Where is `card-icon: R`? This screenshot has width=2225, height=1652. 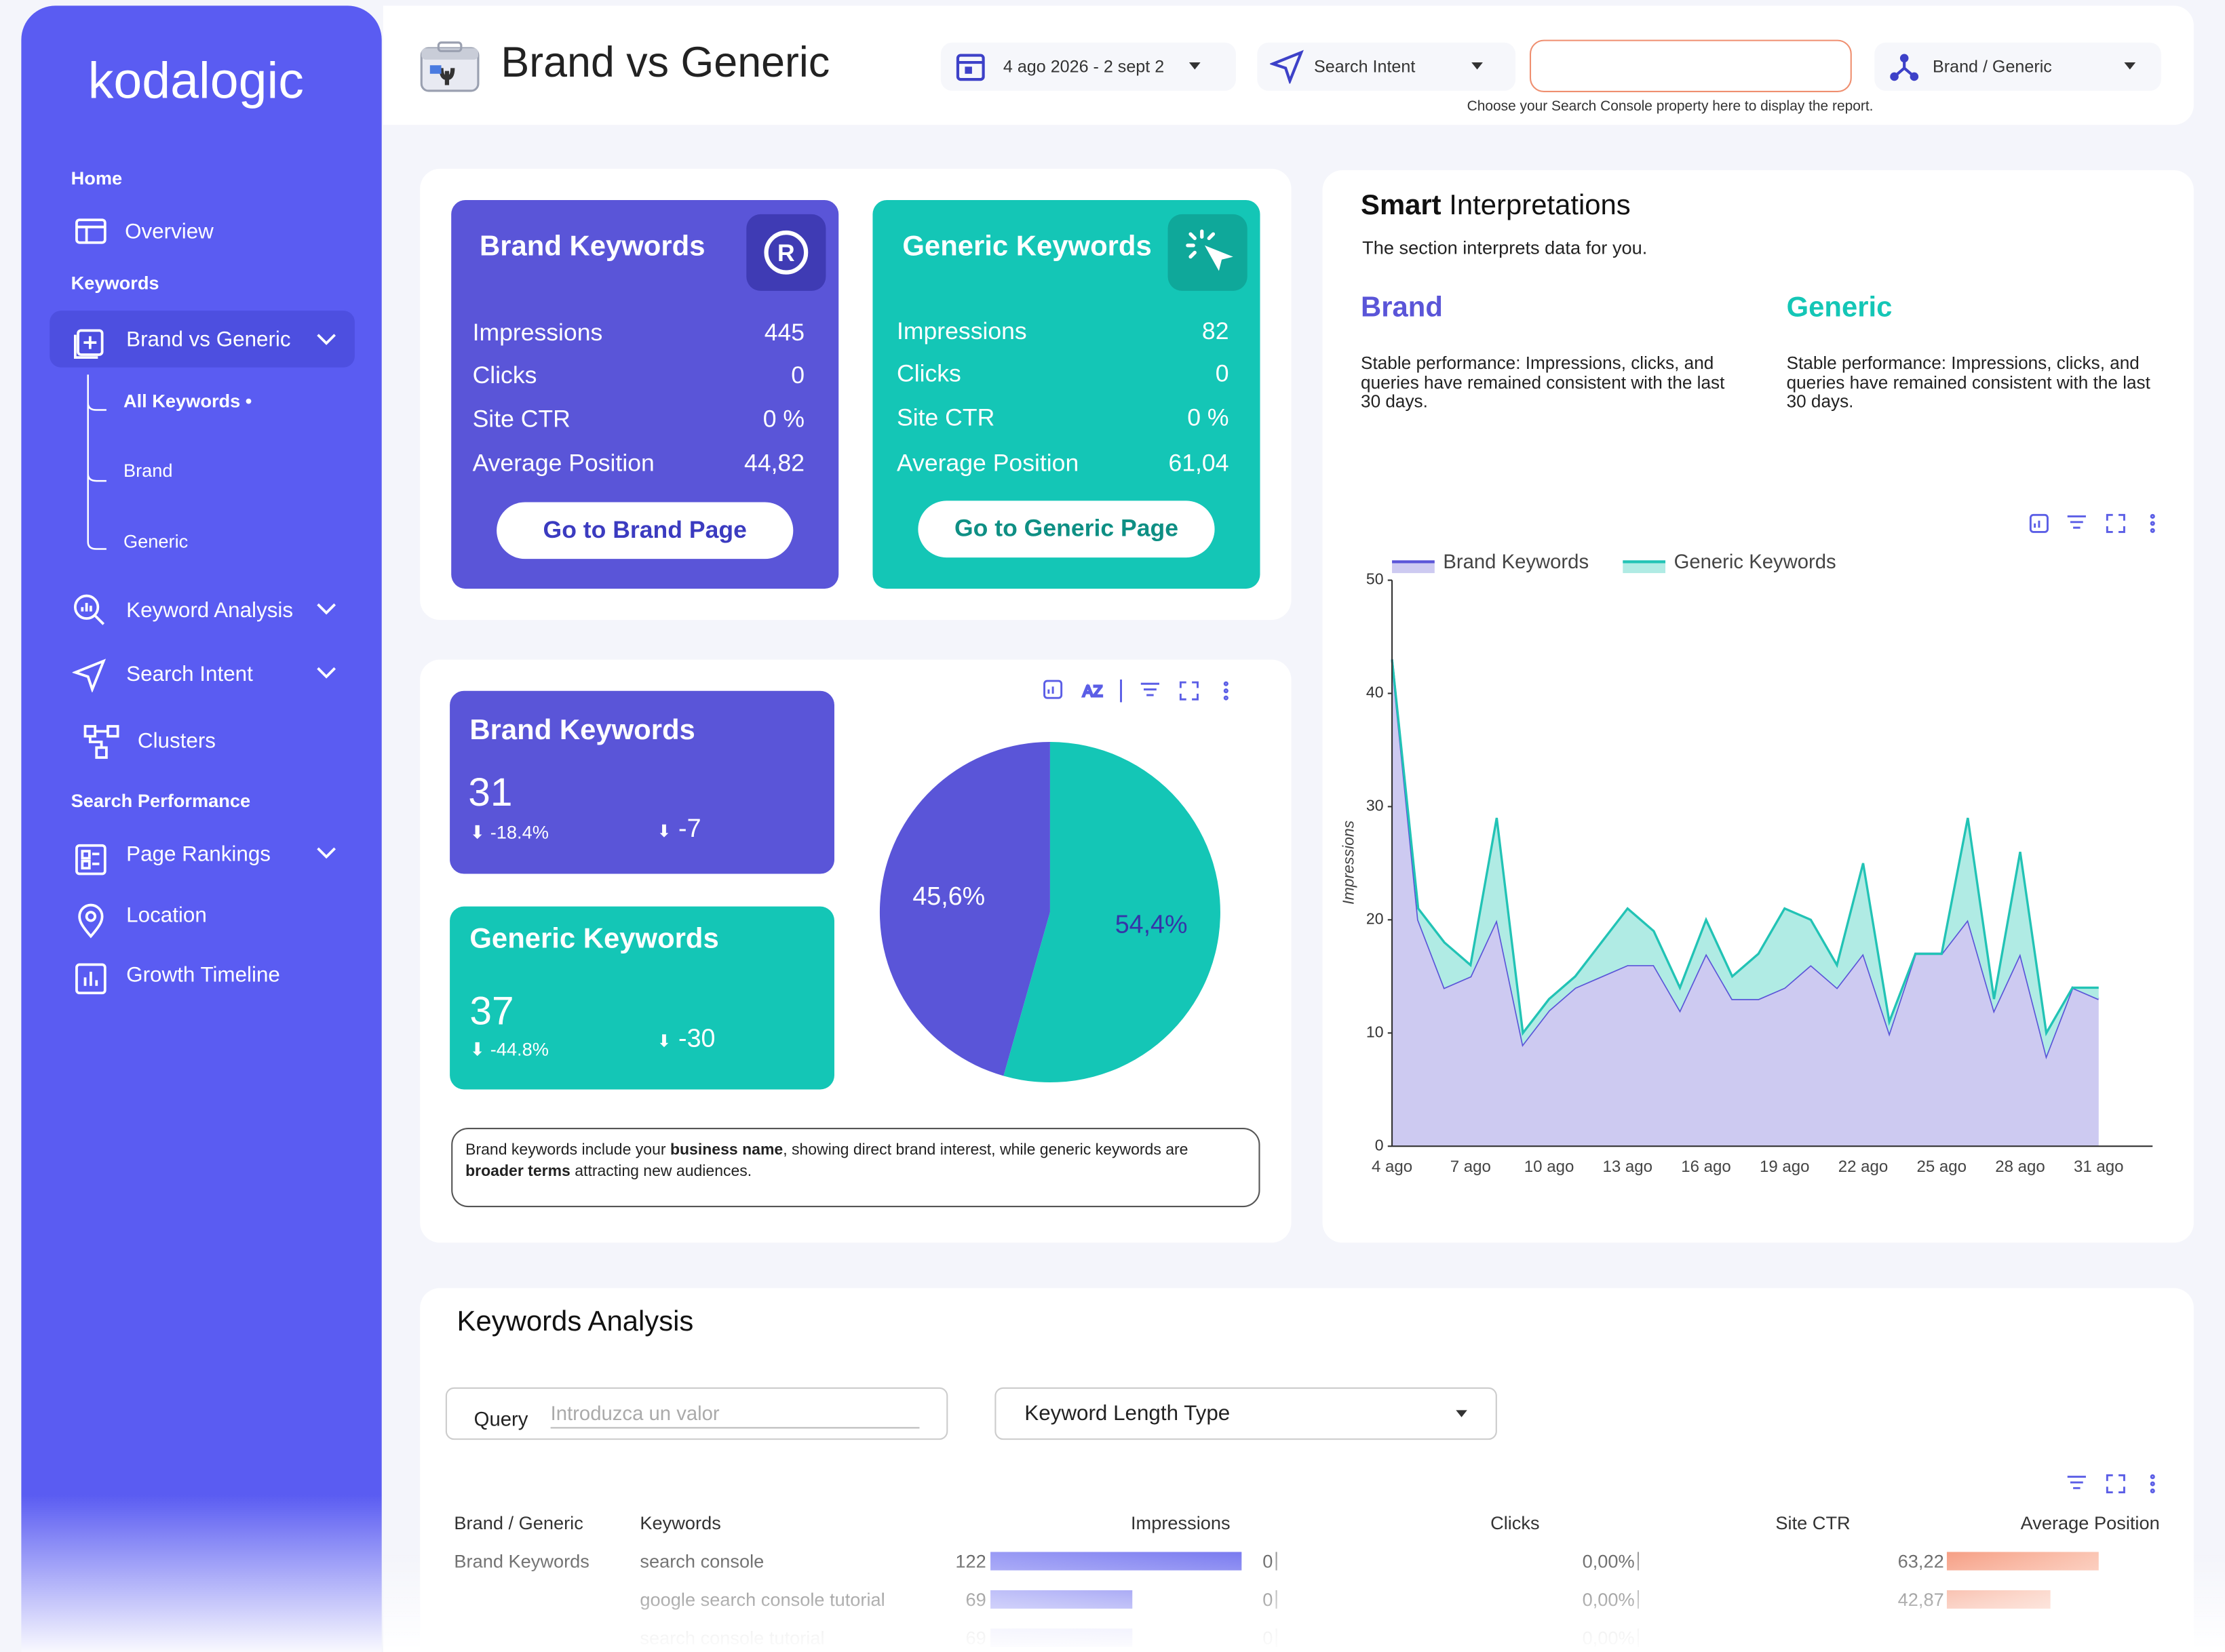 card-icon: R is located at coordinates (786, 252).